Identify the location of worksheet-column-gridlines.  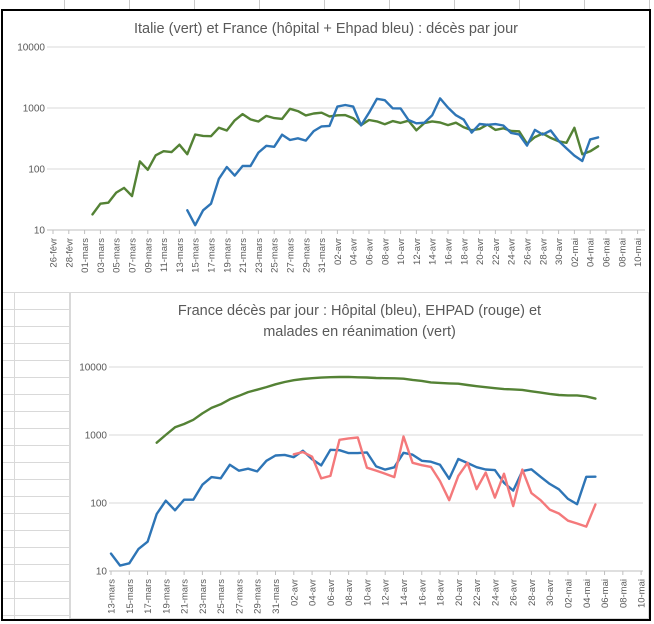
(327, 4).